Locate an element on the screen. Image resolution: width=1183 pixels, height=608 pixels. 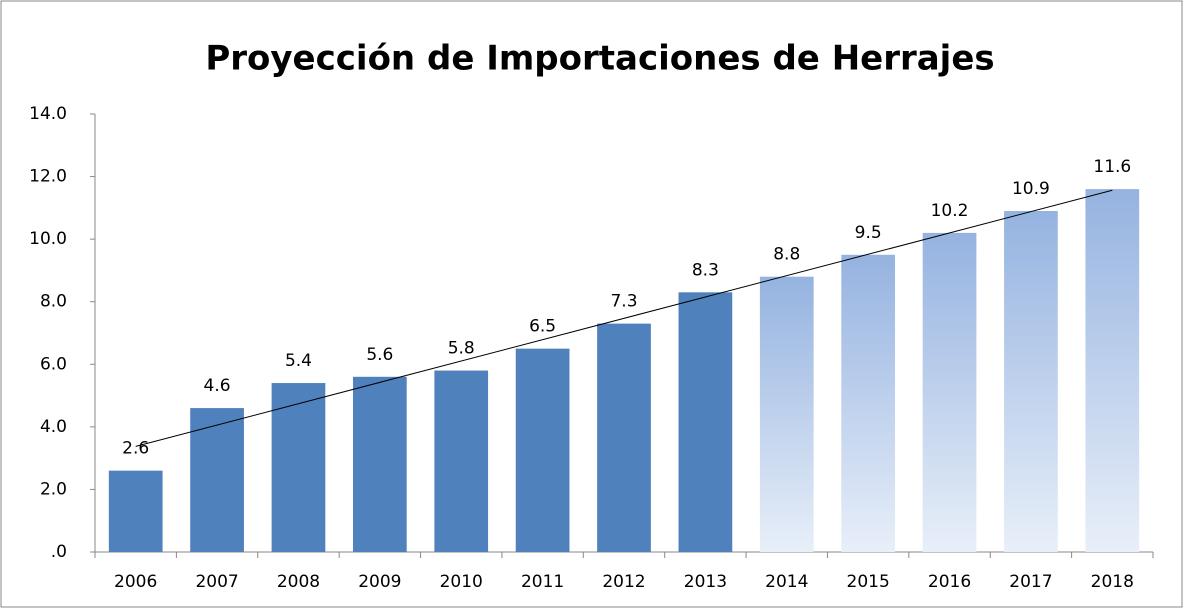
x-tick-label: 2015 is located at coordinates (868, 582).